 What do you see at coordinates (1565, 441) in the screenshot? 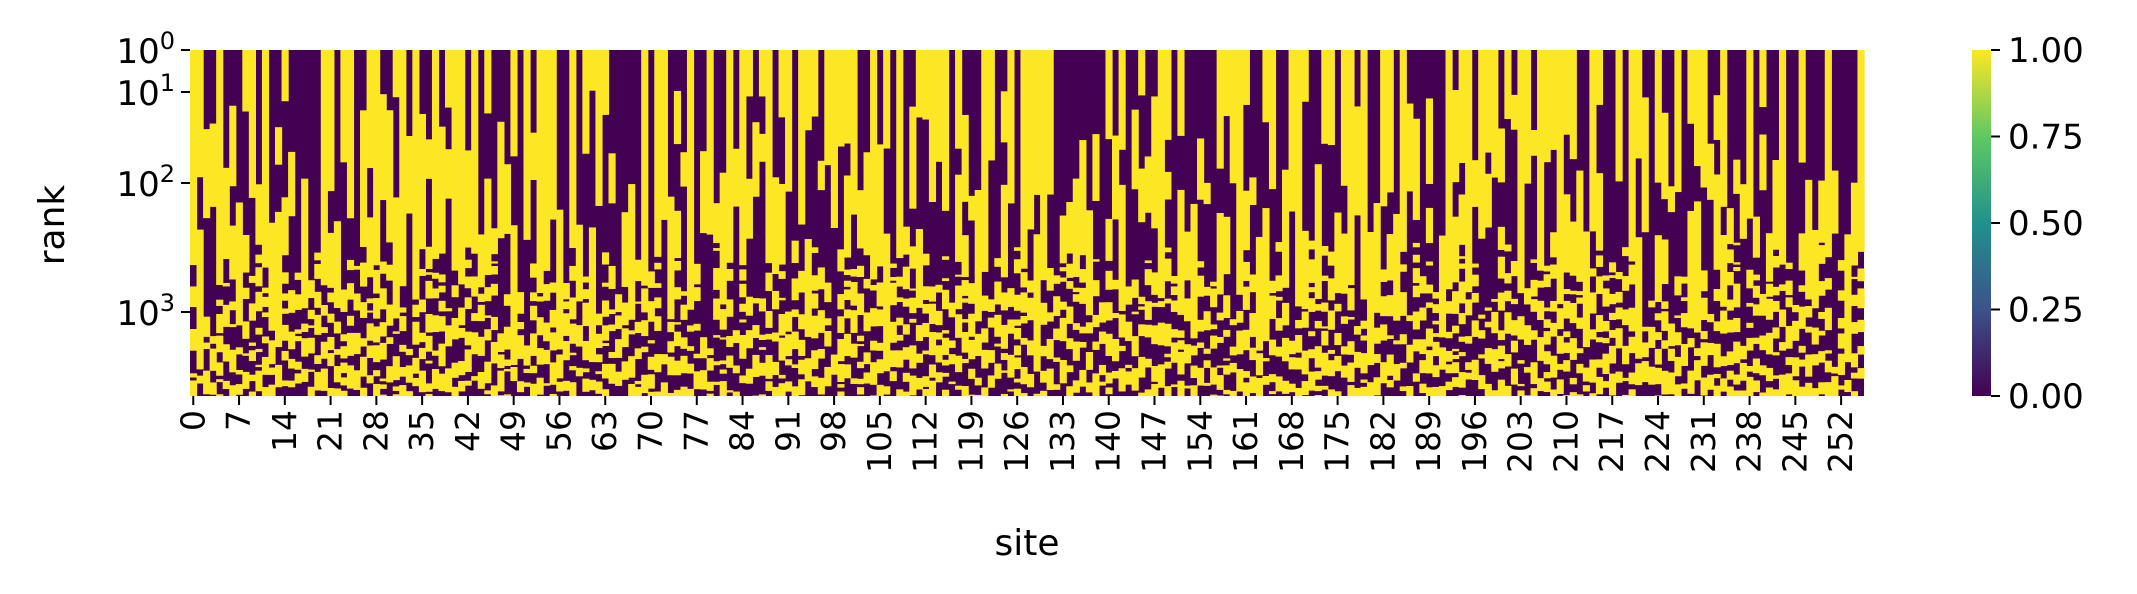
I see `x-tick-label: 210` at bounding box center [1565, 441].